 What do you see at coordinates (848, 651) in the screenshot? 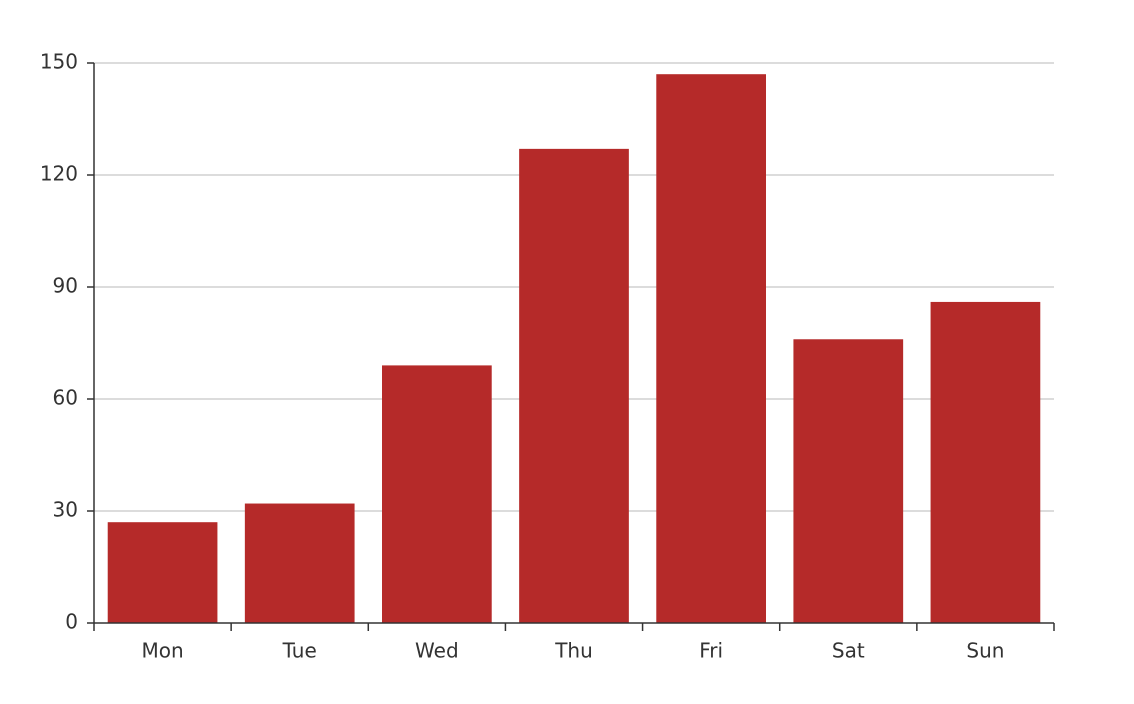
I see `x-tick-label: Sat` at bounding box center [848, 651].